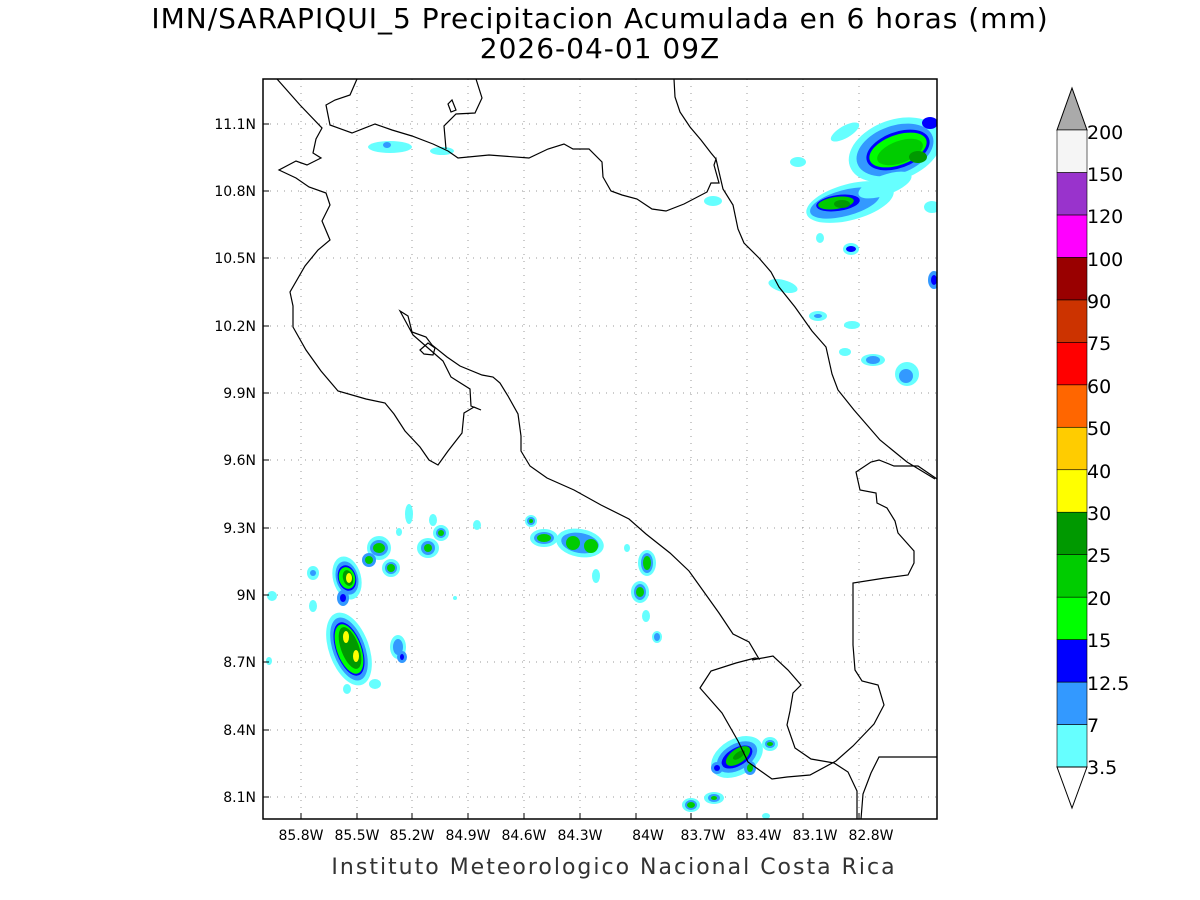 The height and width of the screenshot is (900, 1200). What do you see at coordinates (411, 836) in the screenshot?
I see `lon-tick-label: 85.2W` at bounding box center [411, 836].